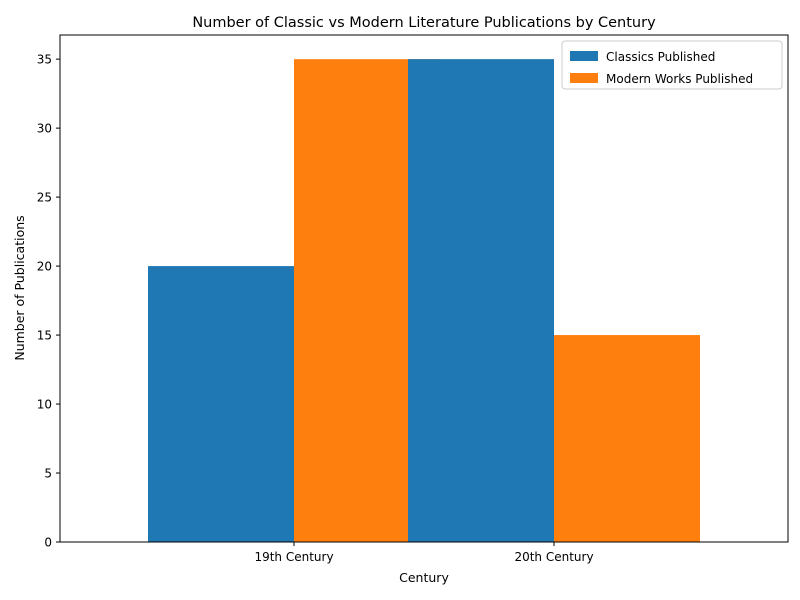 This screenshot has height=600, width=800. What do you see at coordinates (44, 198) in the screenshot?
I see `y-tick-label: 25` at bounding box center [44, 198].